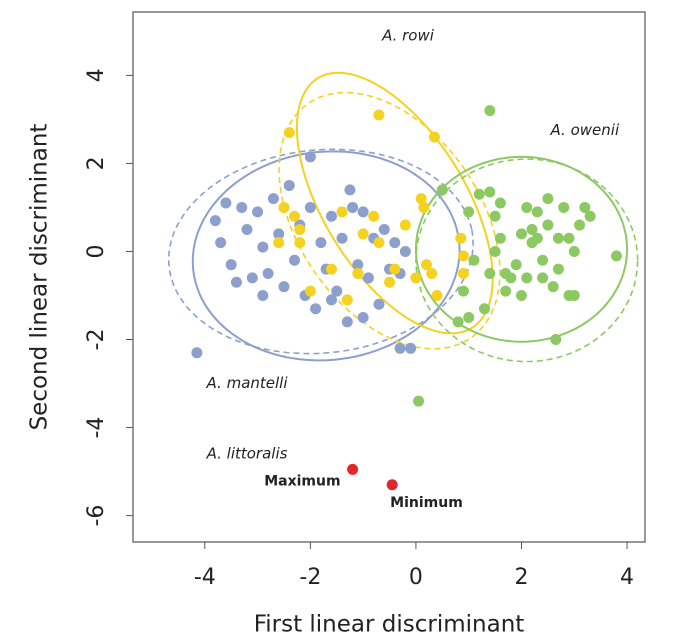  I want to click on y-tick-label: -2, so click(96, 340).